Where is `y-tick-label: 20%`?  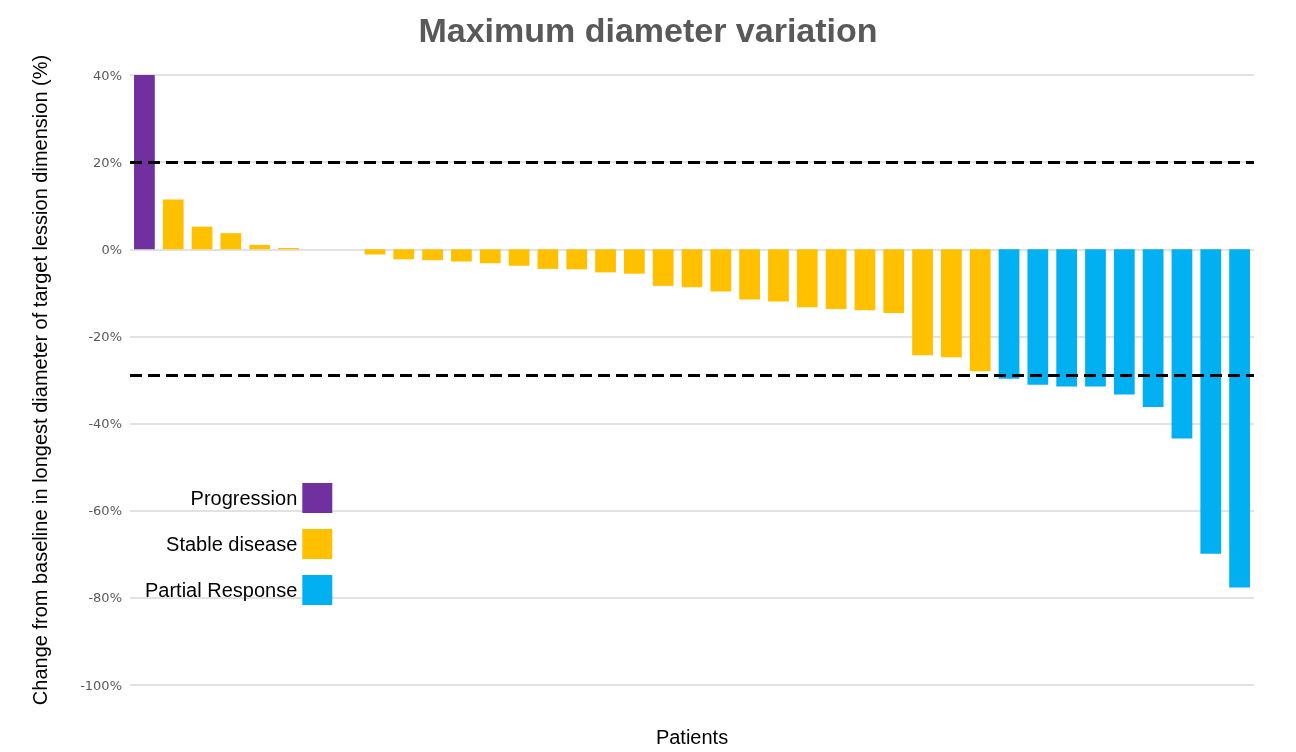
y-tick-label: 20% is located at coordinates (107, 162).